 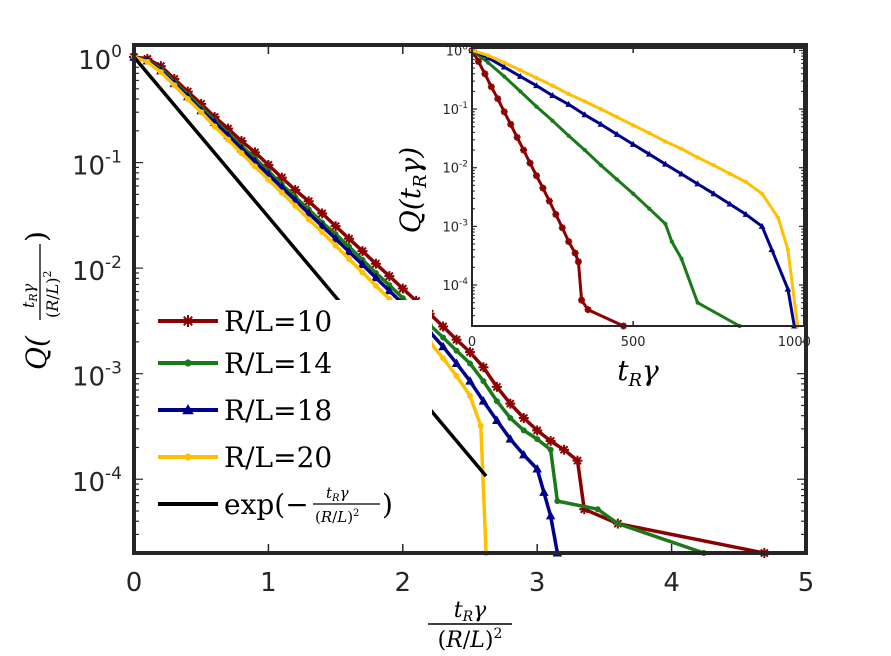 What do you see at coordinates (188, 409) in the screenshot?
I see `legend-marker-rl18` at bounding box center [188, 409].